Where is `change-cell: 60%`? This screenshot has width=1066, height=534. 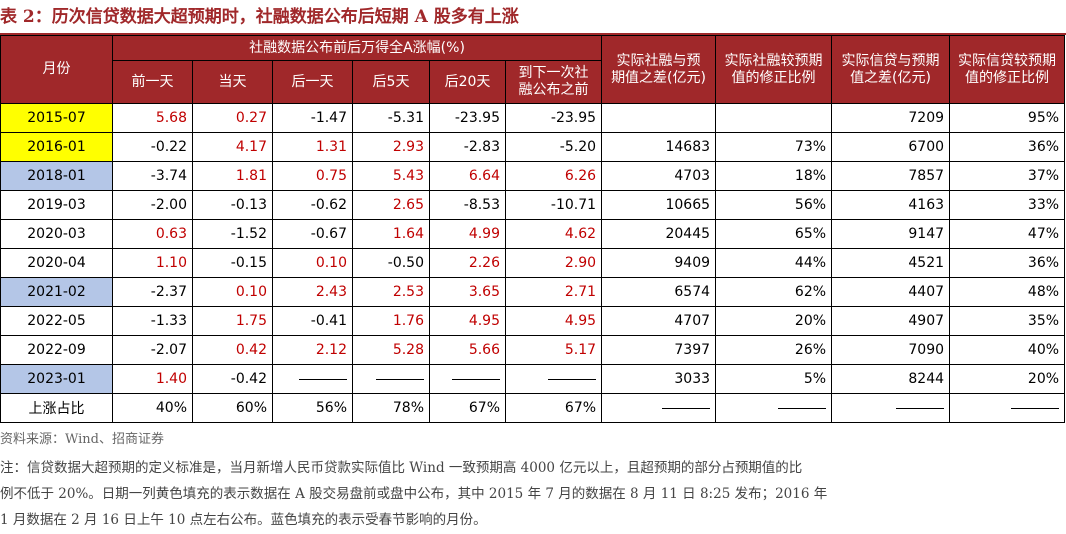
change-cell: 60% is located at coordinates (232, 408).